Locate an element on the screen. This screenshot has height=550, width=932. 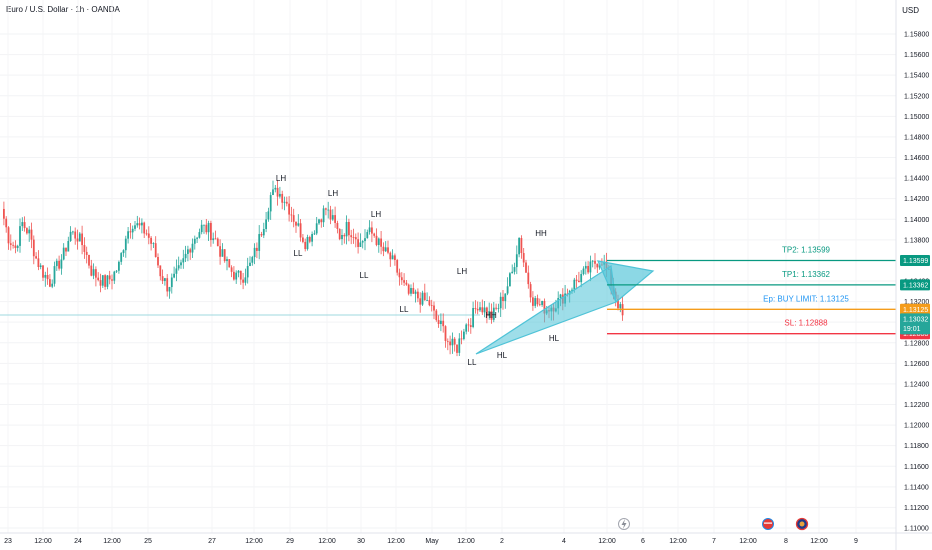
price-tag-tp2 is located at coordinates (915, 261).